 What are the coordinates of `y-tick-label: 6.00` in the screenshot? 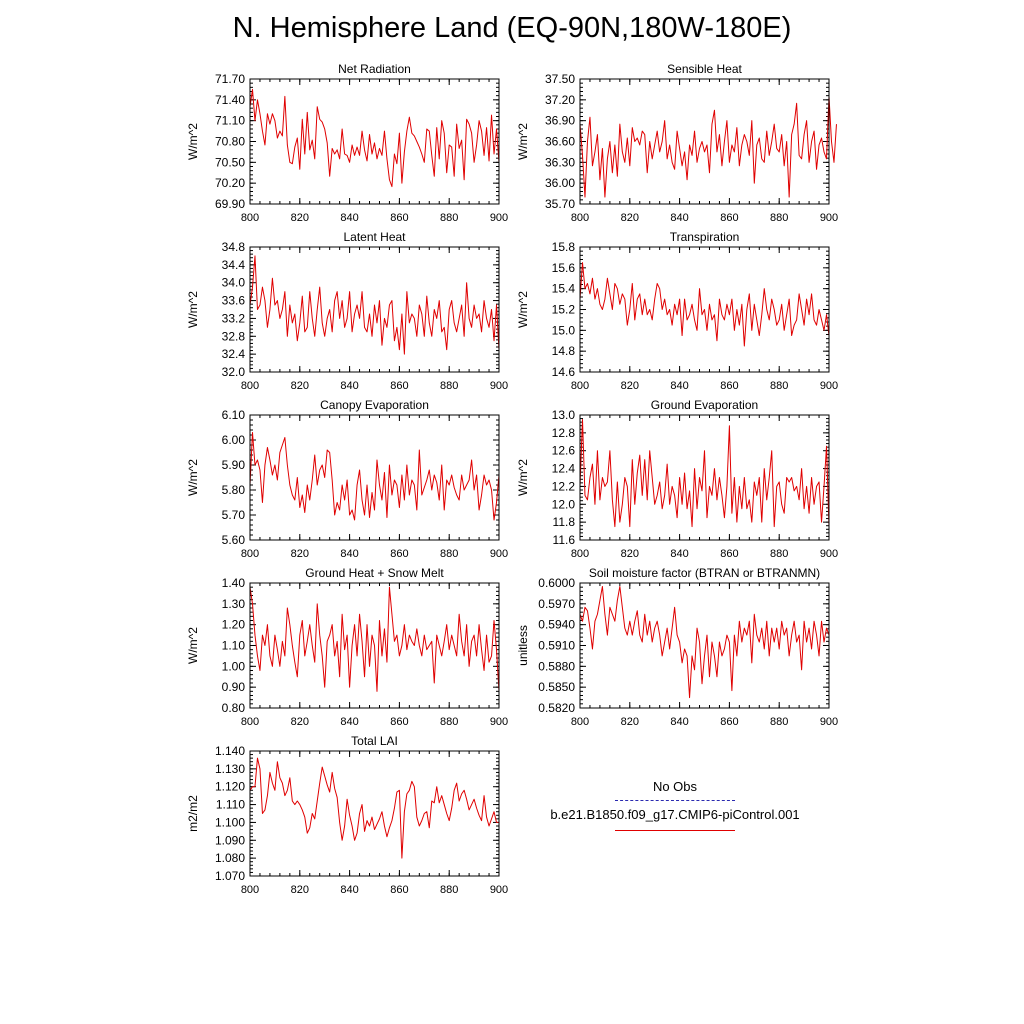 It's located at (234, 440).